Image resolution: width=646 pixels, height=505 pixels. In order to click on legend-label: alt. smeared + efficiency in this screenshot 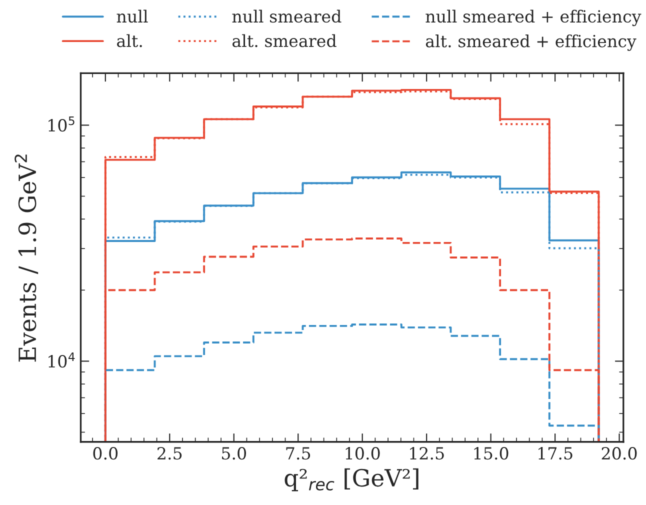, I will do `click(531, 42)`.